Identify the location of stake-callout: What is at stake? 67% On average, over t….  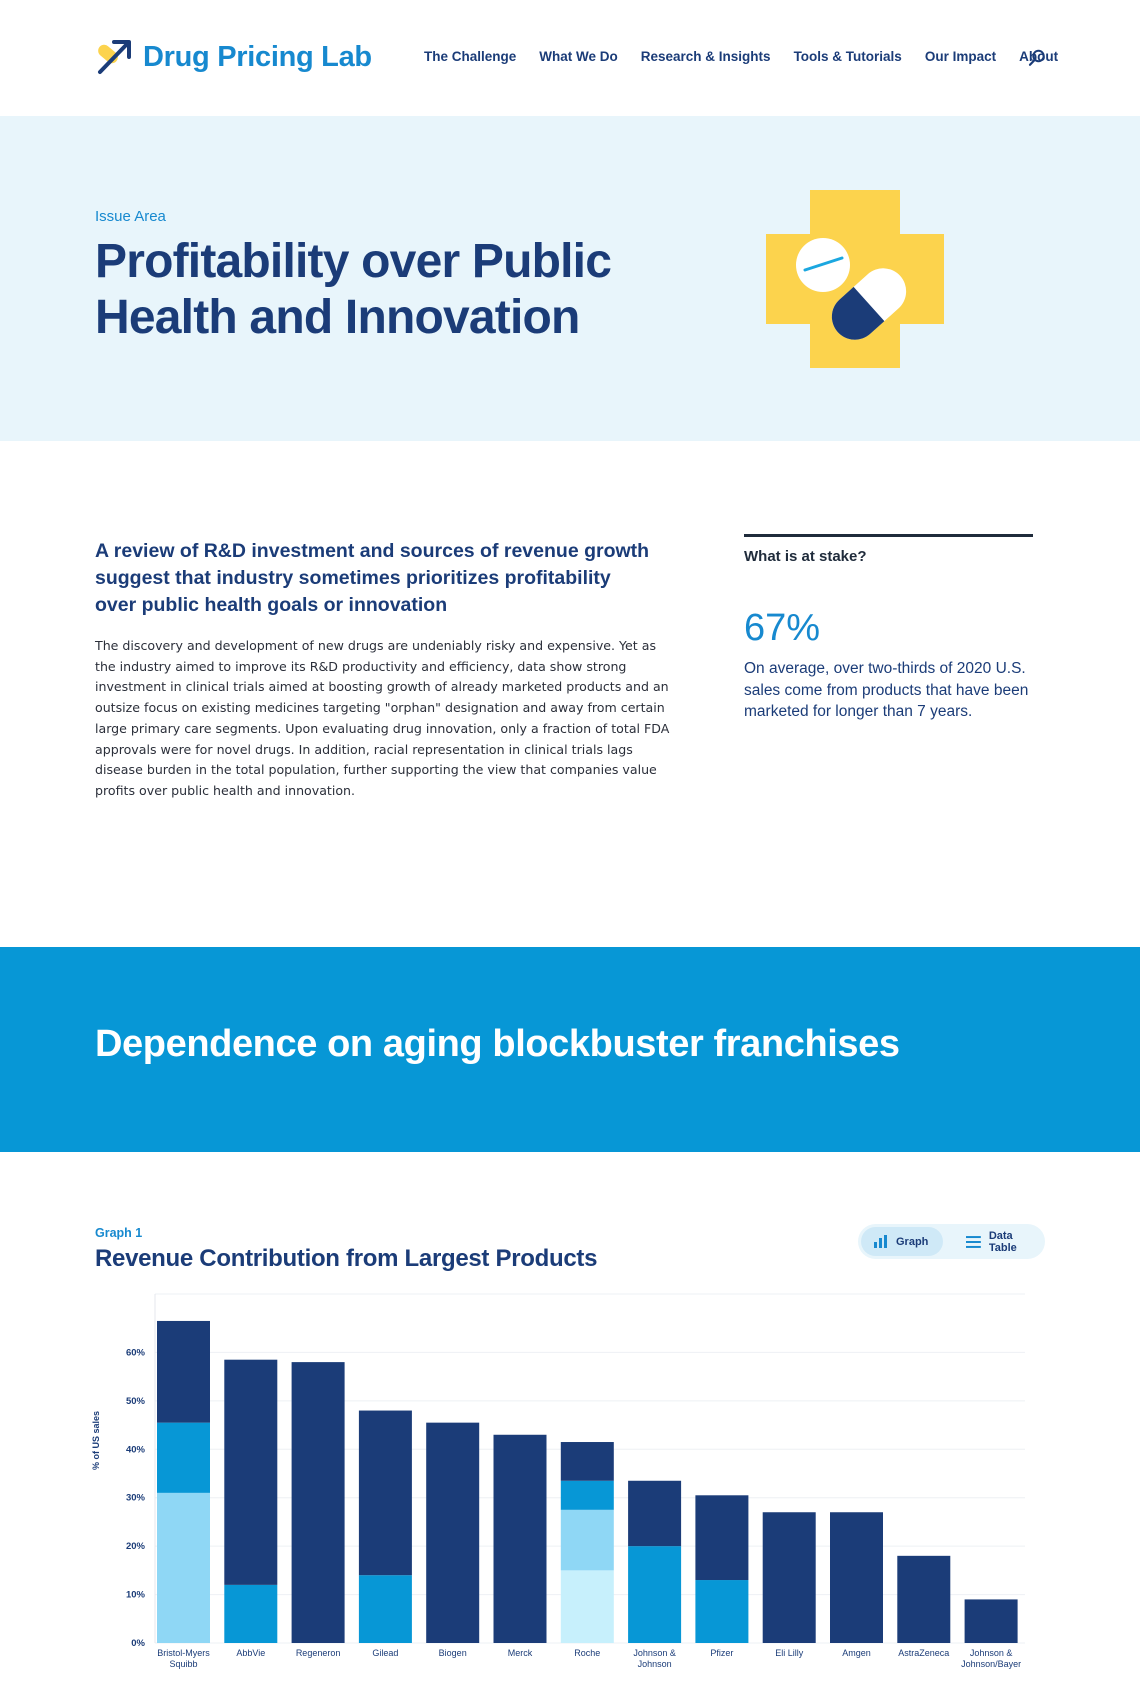
(888, 627).